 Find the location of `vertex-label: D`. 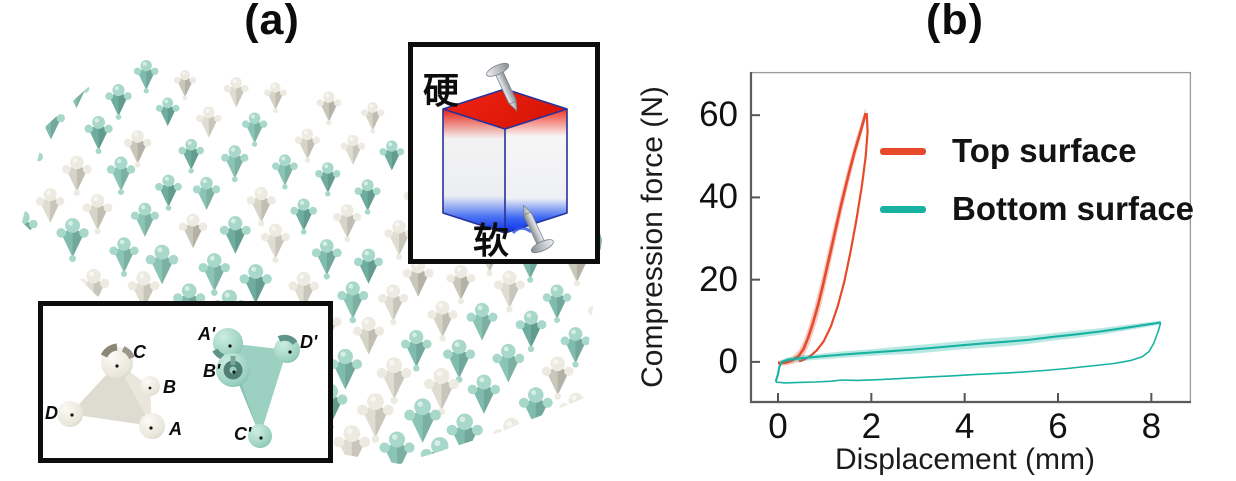

vertex-label: D is located at coordinates (51, 413).